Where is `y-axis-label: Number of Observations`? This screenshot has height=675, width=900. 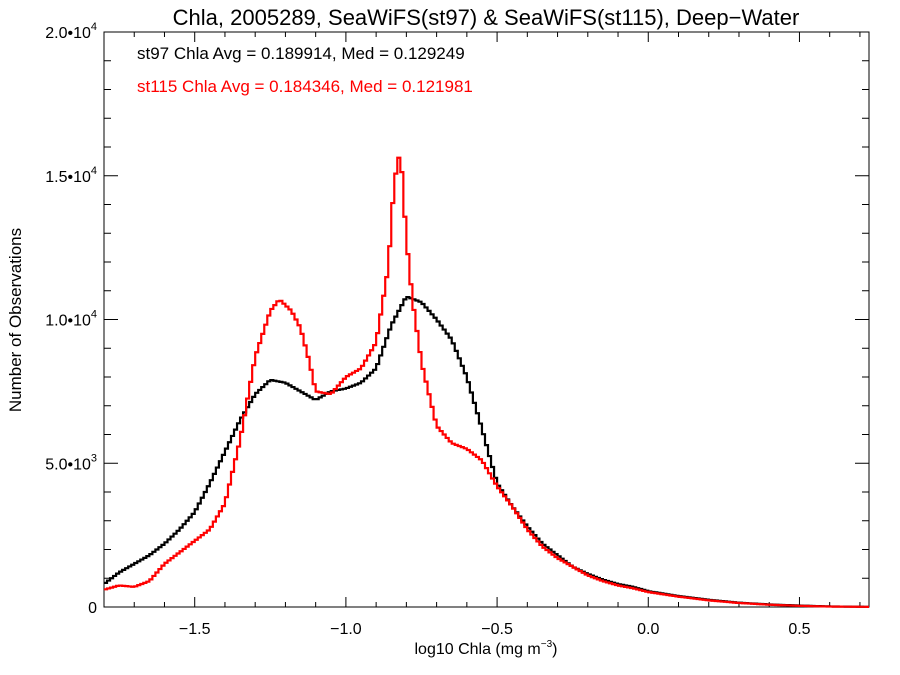
y-axis-label: Number of Observations is located at coordinates (15, 320).